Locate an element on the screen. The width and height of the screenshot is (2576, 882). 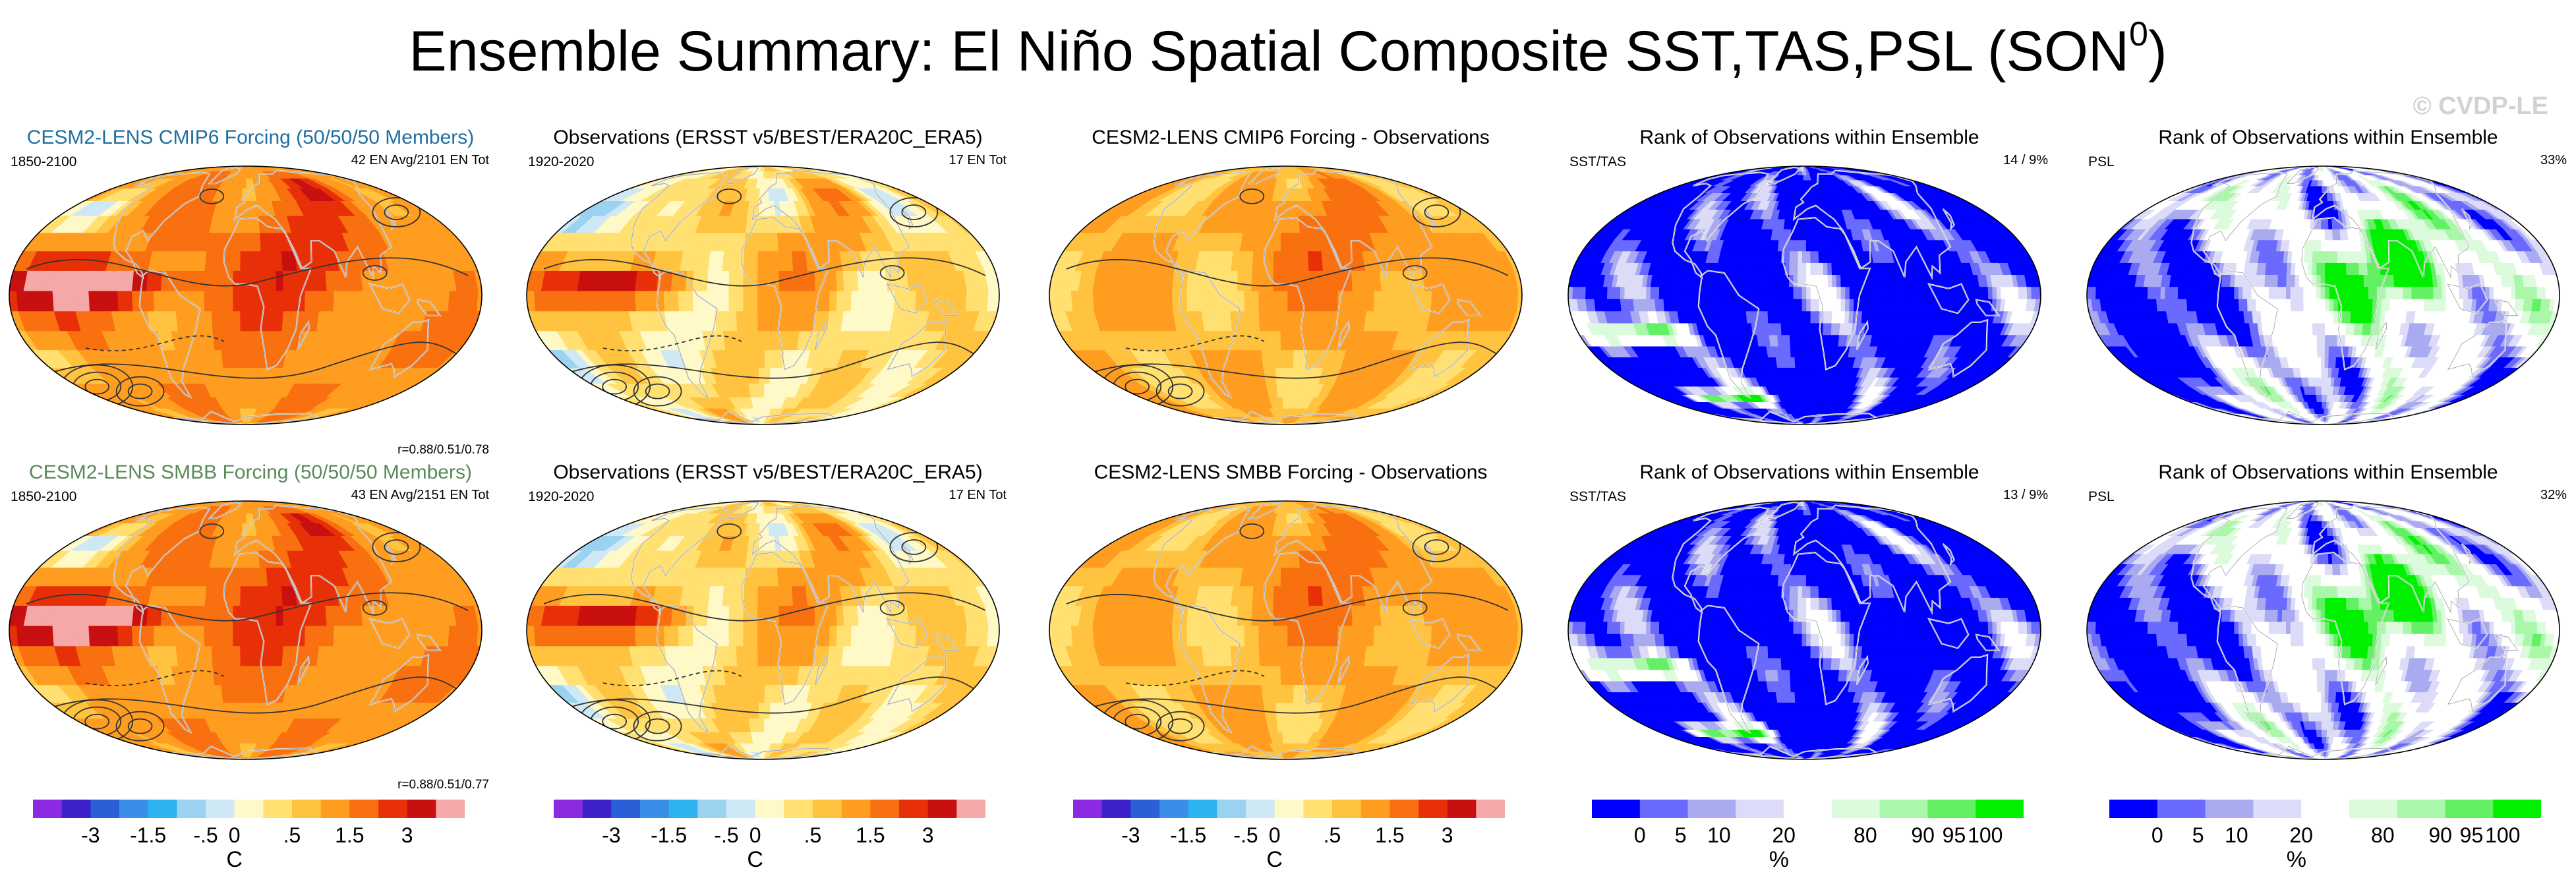
pattern-correlation-label: r=0.88/0.51/0.77 is located at coordinates (443, 785).